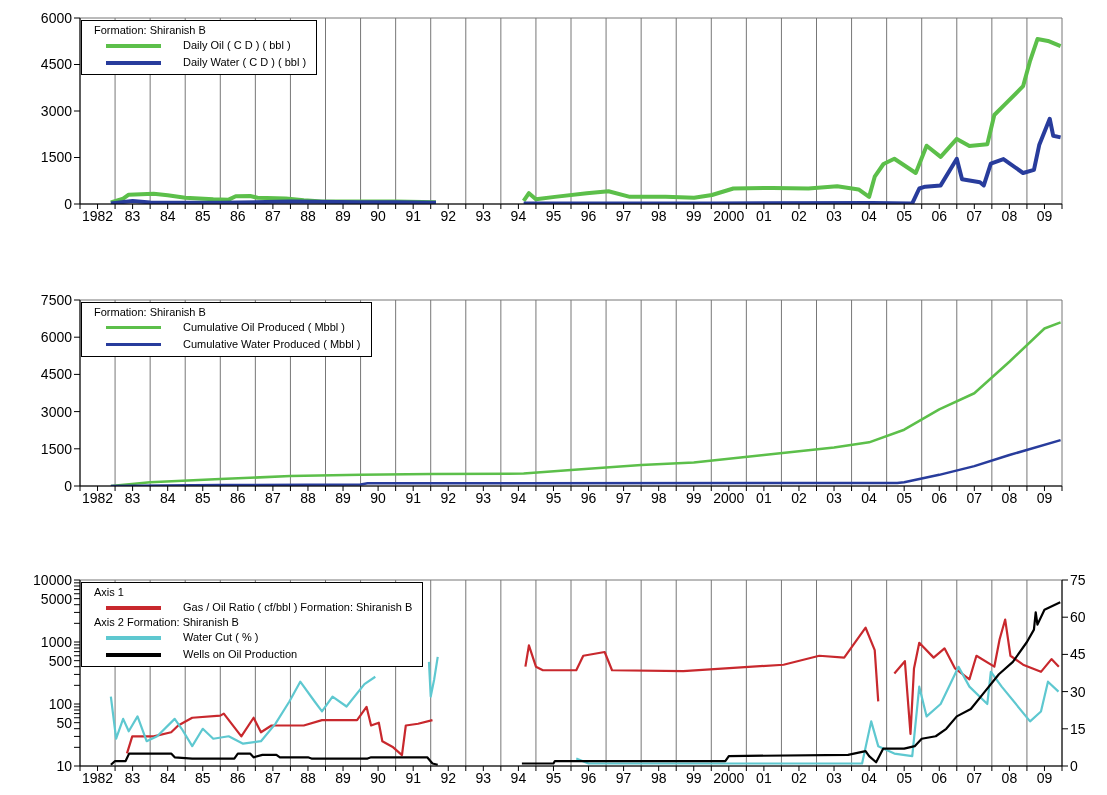 The image size is (1107, 795). Describe the element at coordinates (56, 598) in the screenshot. I see `y-tick-label: 5000` at that location.